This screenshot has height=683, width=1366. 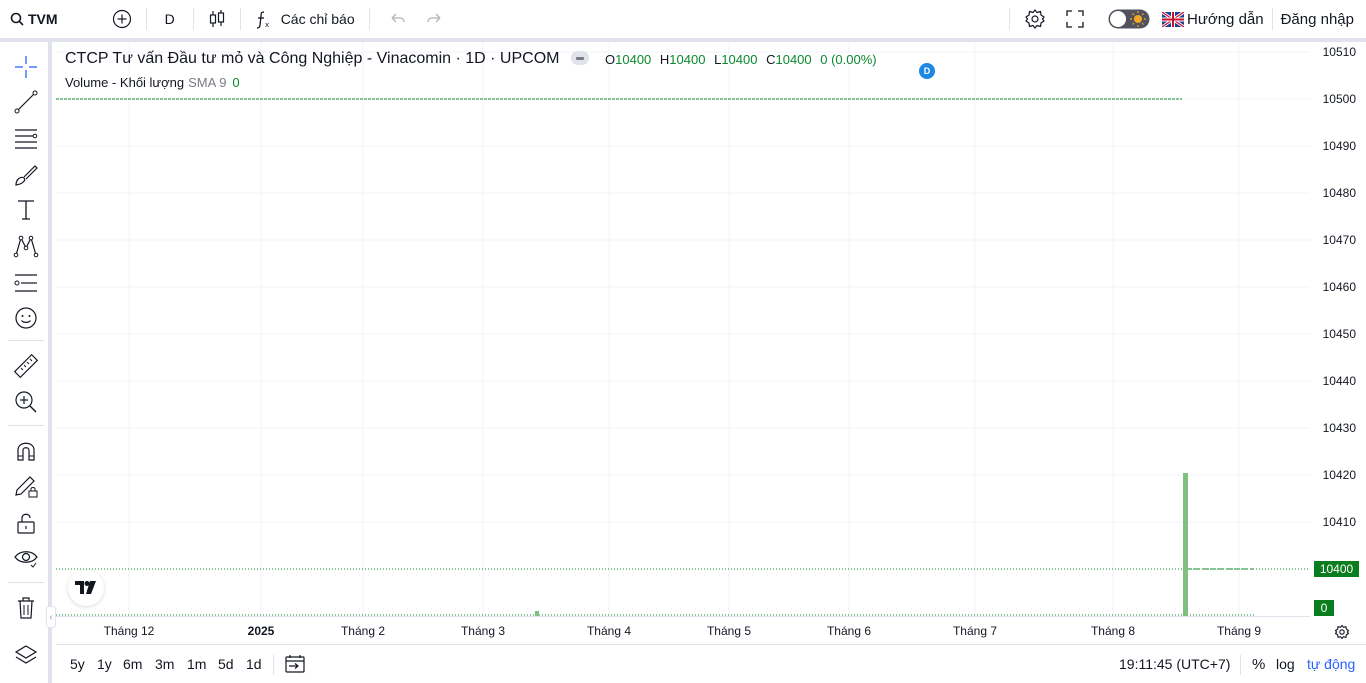 I want to click on time-tick: Tháng 12, so click(x=129, y=631).